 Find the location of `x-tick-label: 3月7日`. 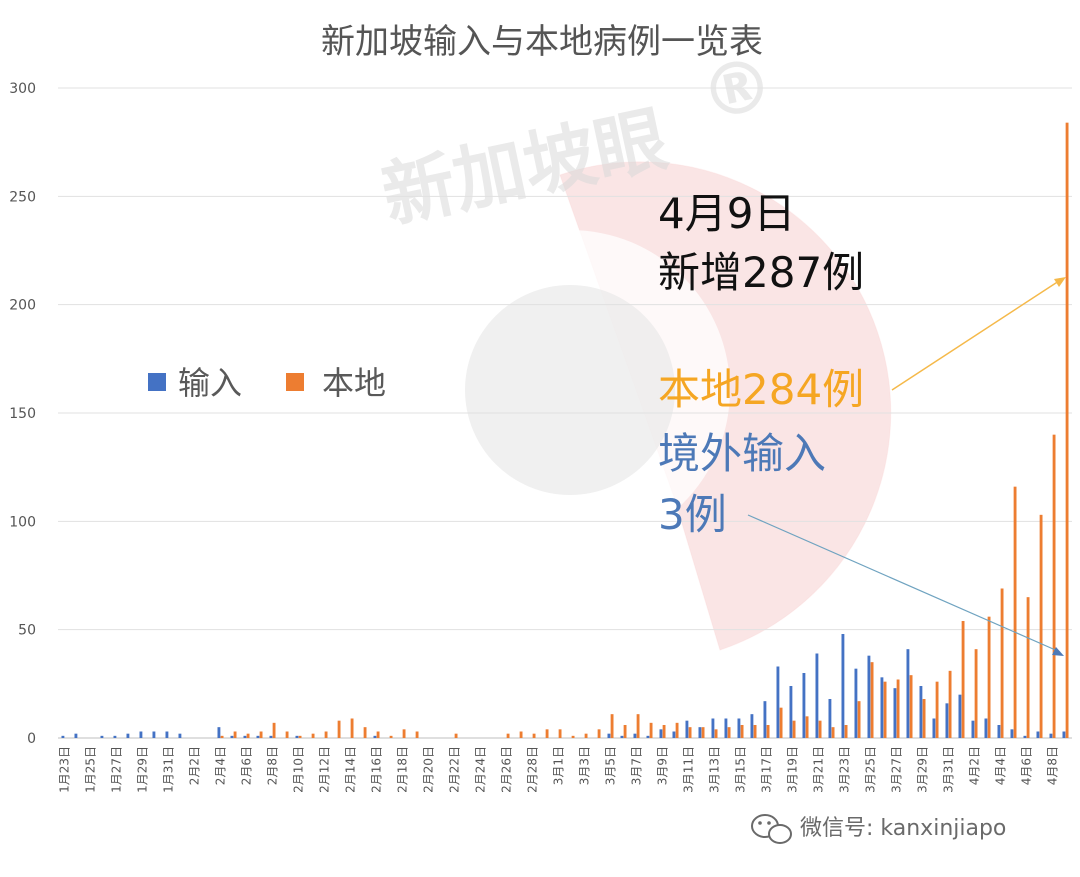

x-tick-label: 3月7日 is located at coordinates (637, 765).